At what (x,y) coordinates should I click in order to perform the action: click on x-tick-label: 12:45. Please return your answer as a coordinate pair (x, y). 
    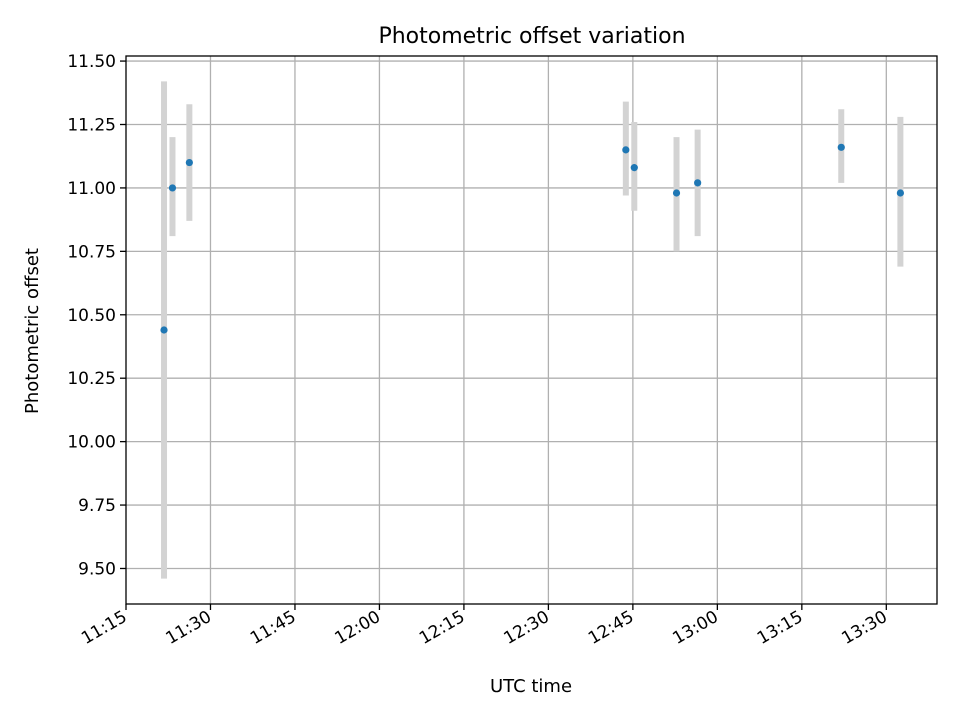
    Looking at the image, I should click on (611, 628).